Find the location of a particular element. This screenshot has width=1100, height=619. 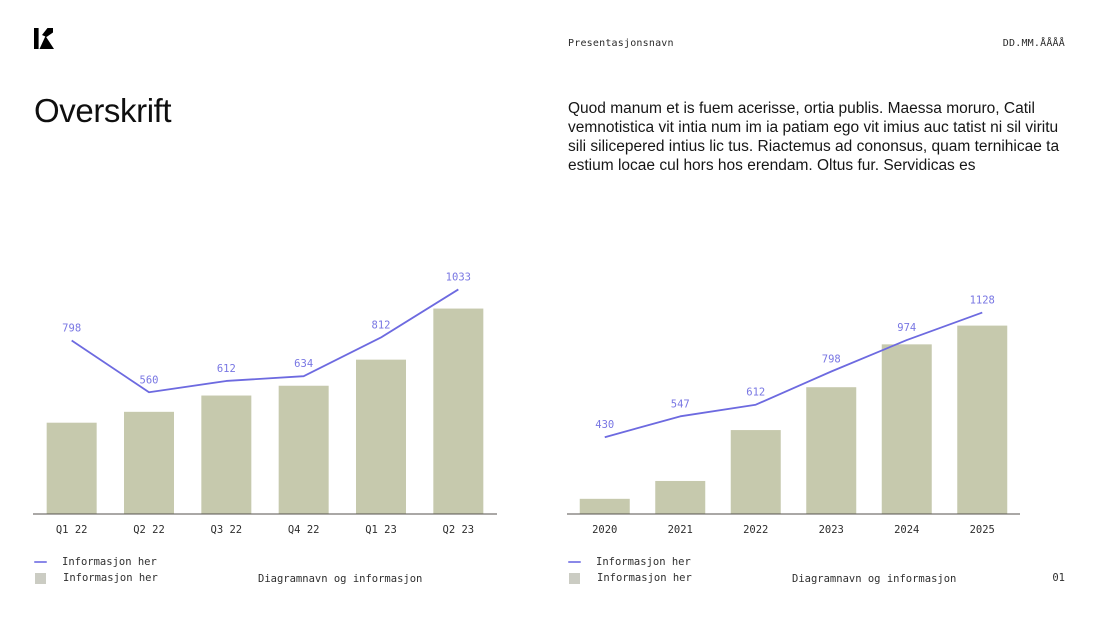

date-placeholder: DD.MM.ÅÅÅÅ is located at coordinates (1033, 43).